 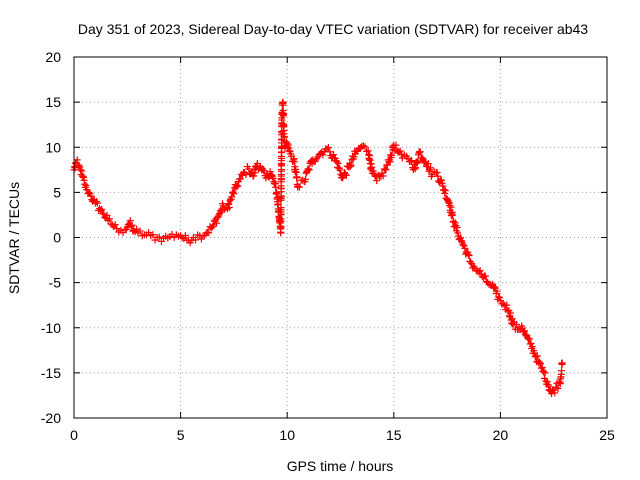 What do you see at coordinates (57, 192) in the screenshot?
I see `y-tick-label: 5` at bounding box center [57, 192].